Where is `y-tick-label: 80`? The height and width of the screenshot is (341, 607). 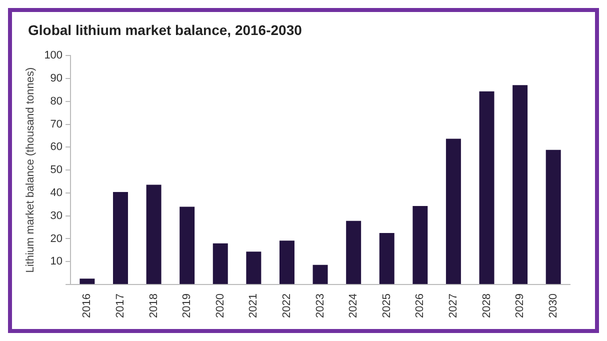
y-tick-label: 80 is located at coordinates (56, 101).